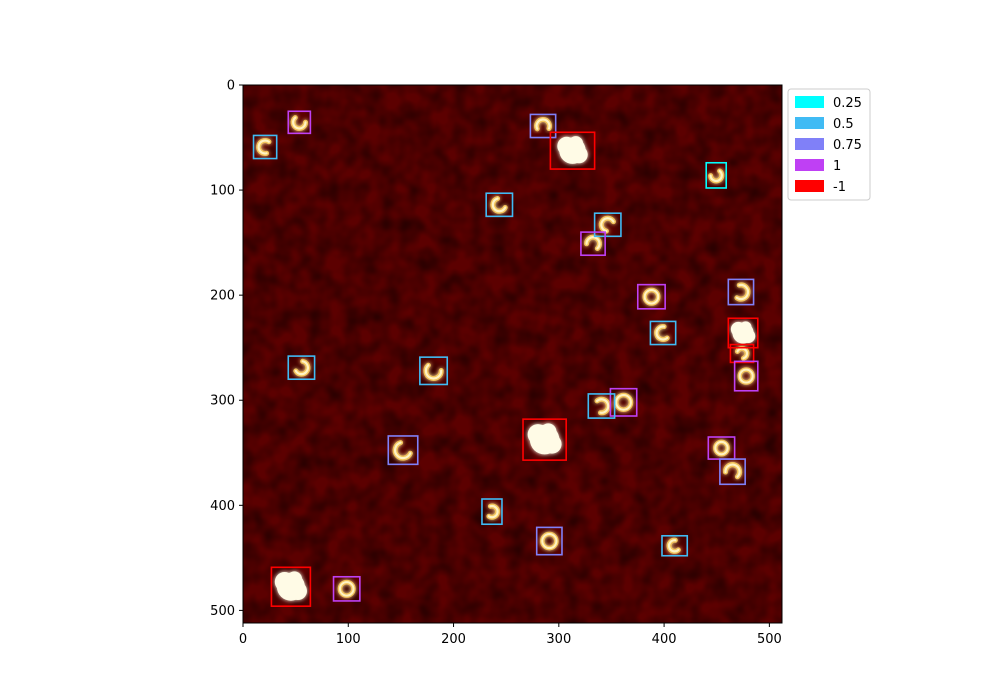  I want to click on legend-label: 0.75, so click(847, 145).